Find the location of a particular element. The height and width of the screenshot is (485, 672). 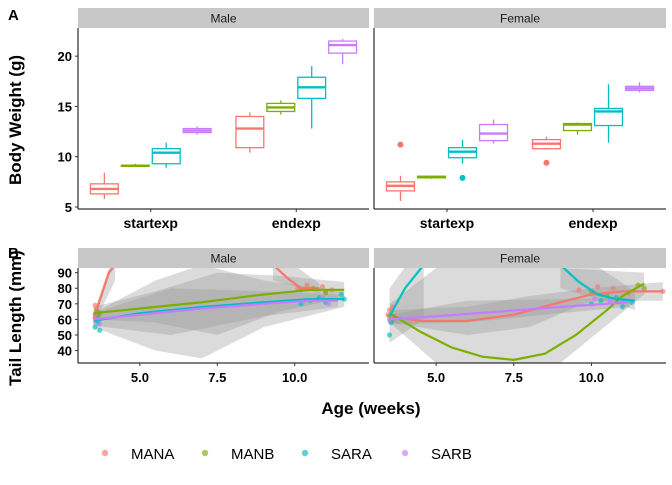

box-manb-endexp is located at coordinates (577, 128).